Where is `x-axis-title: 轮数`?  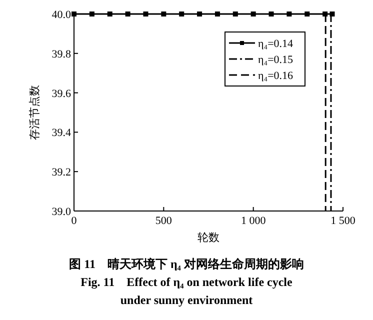
x-axis-title: 轮数 is located at coordinates (209, 238).